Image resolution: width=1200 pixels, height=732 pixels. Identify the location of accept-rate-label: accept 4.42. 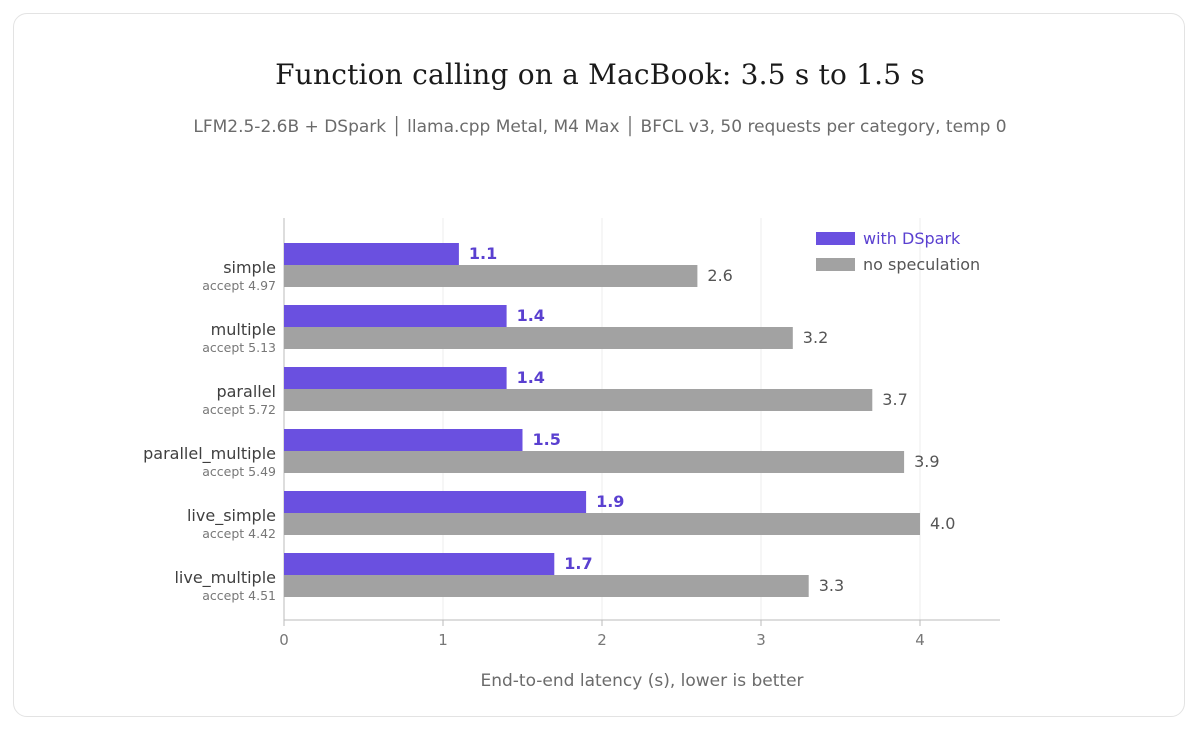
(239, 533).